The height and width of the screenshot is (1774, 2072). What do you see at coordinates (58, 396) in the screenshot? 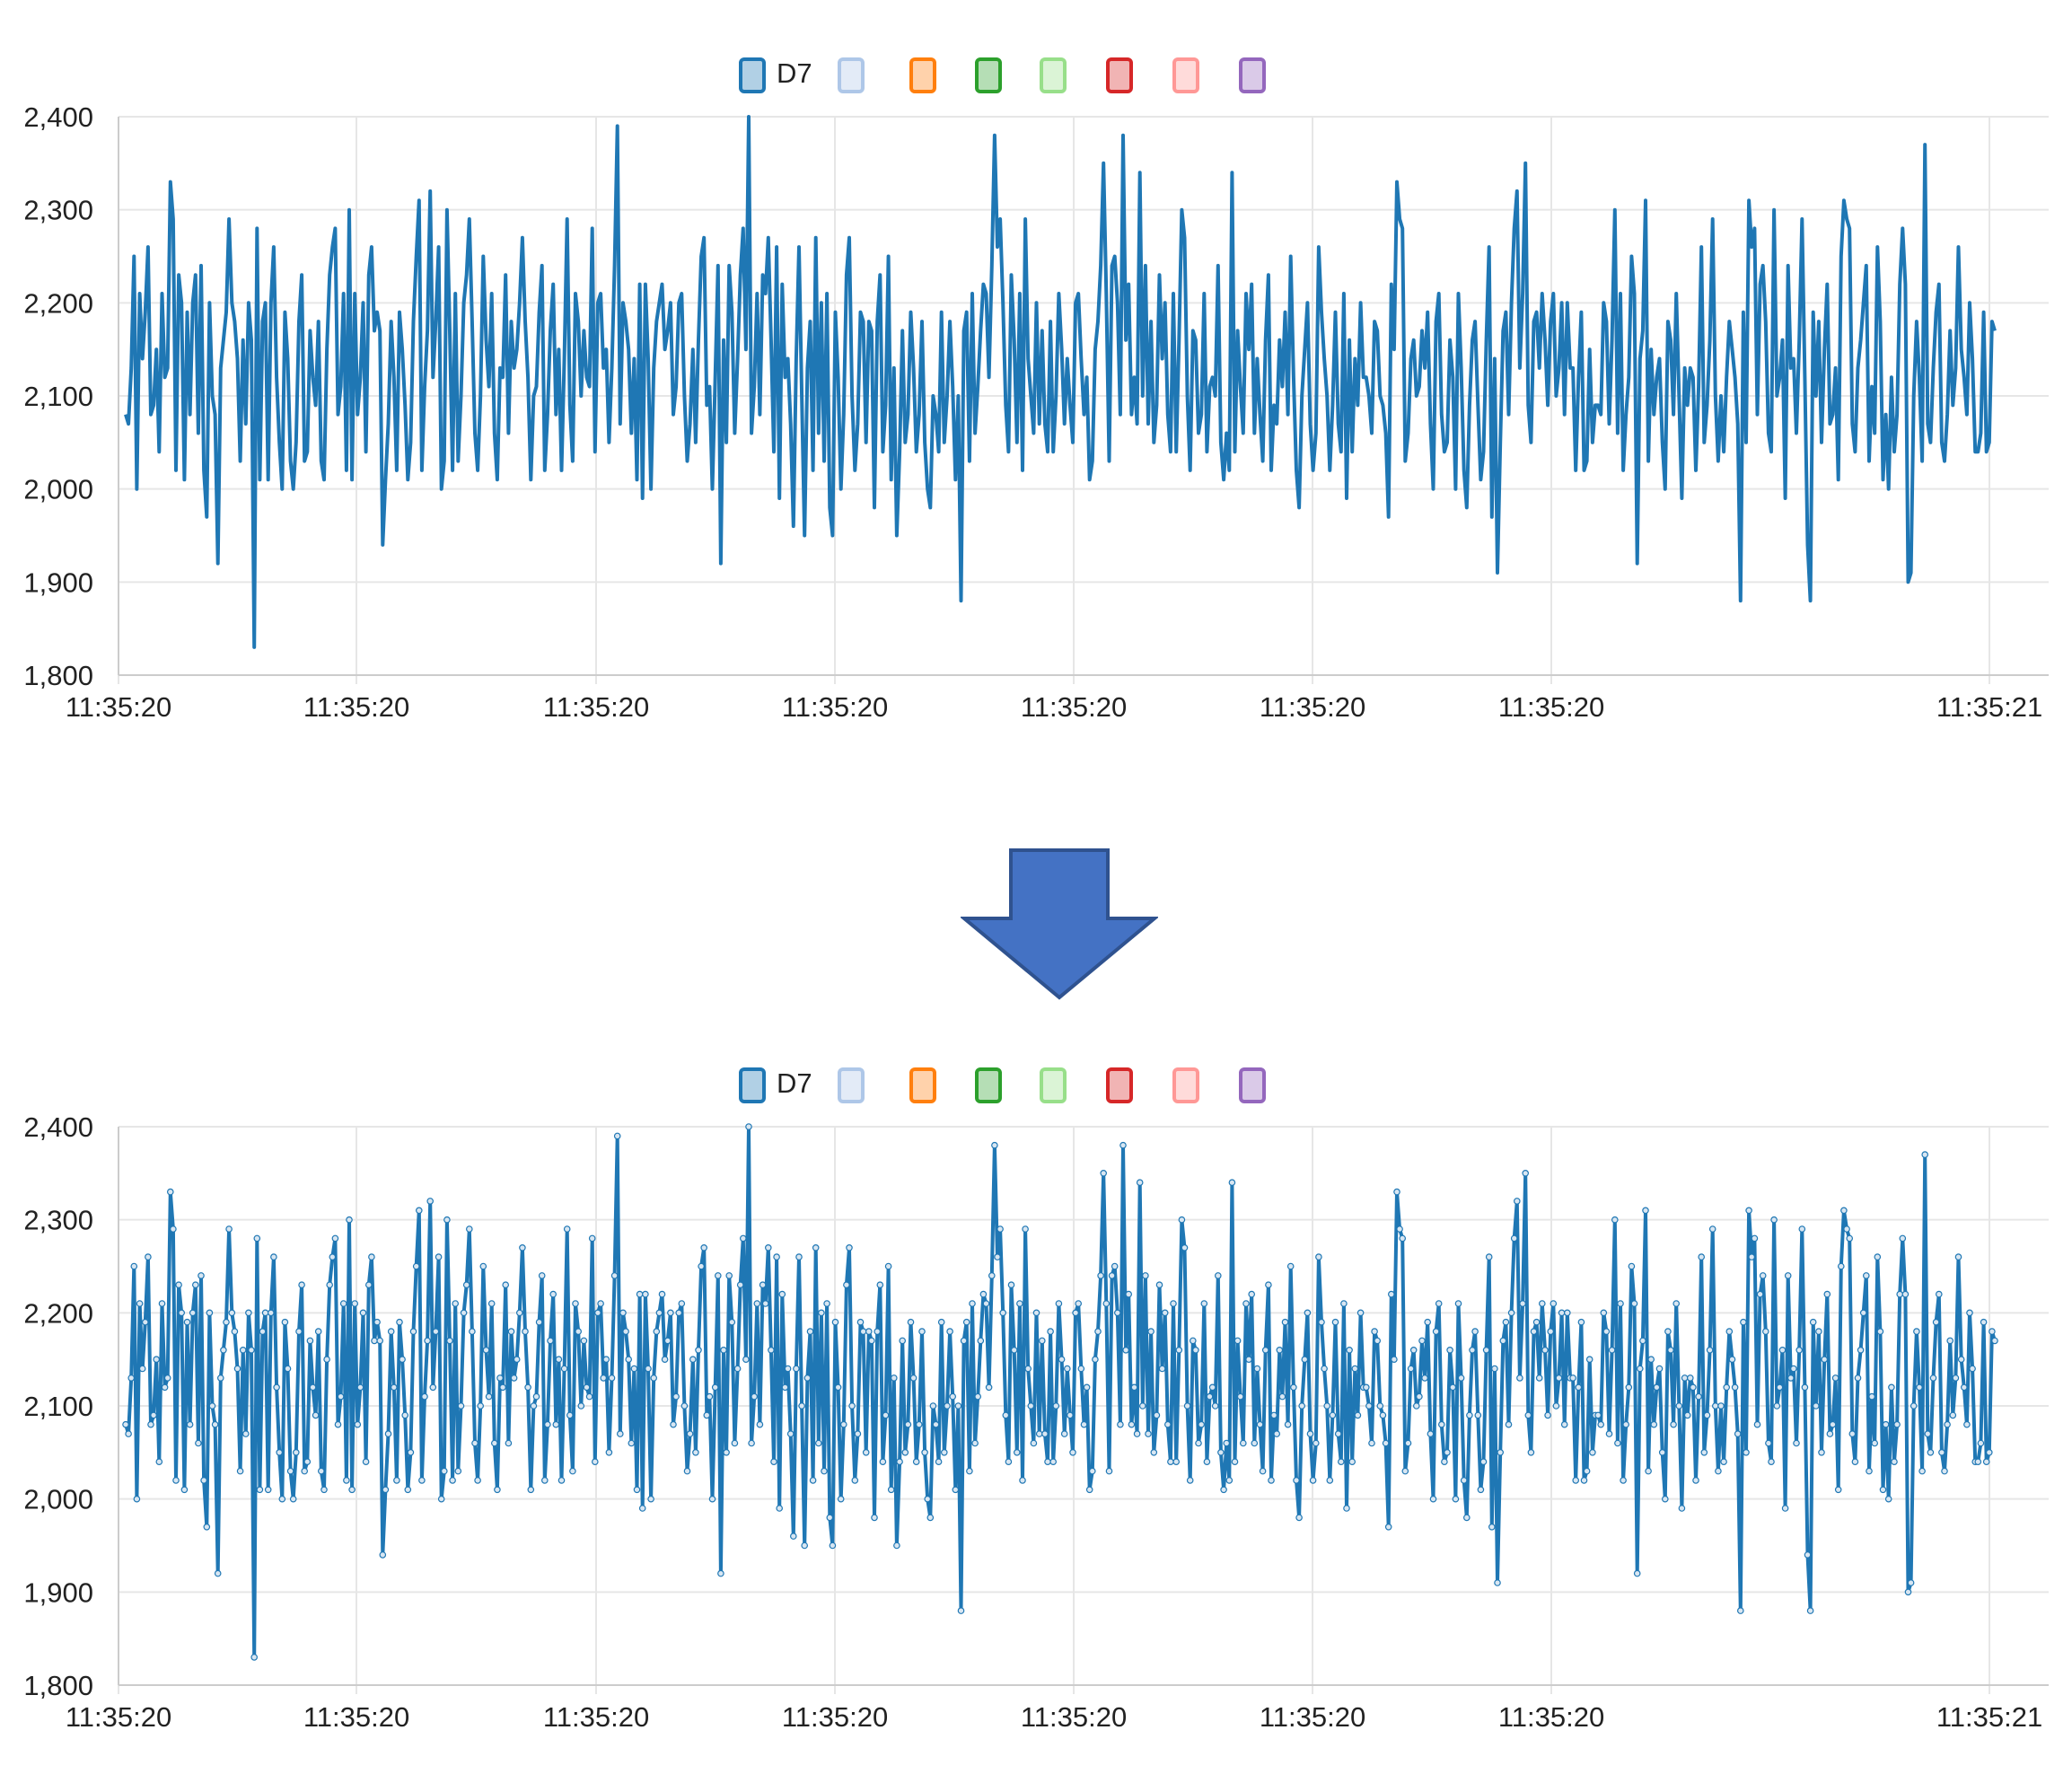
I see `top-y-tick-label: 2,100` at bounding box center [58, 396].